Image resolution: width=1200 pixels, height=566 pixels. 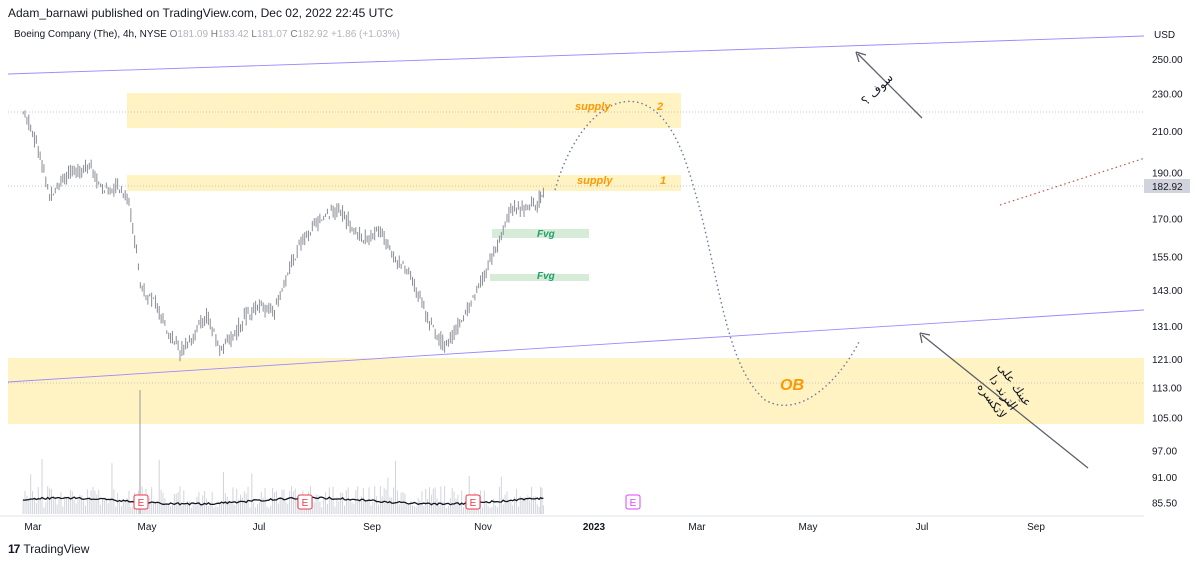 I want to click on brand-footer: 17 TradingView, so click(x=48, y=549).